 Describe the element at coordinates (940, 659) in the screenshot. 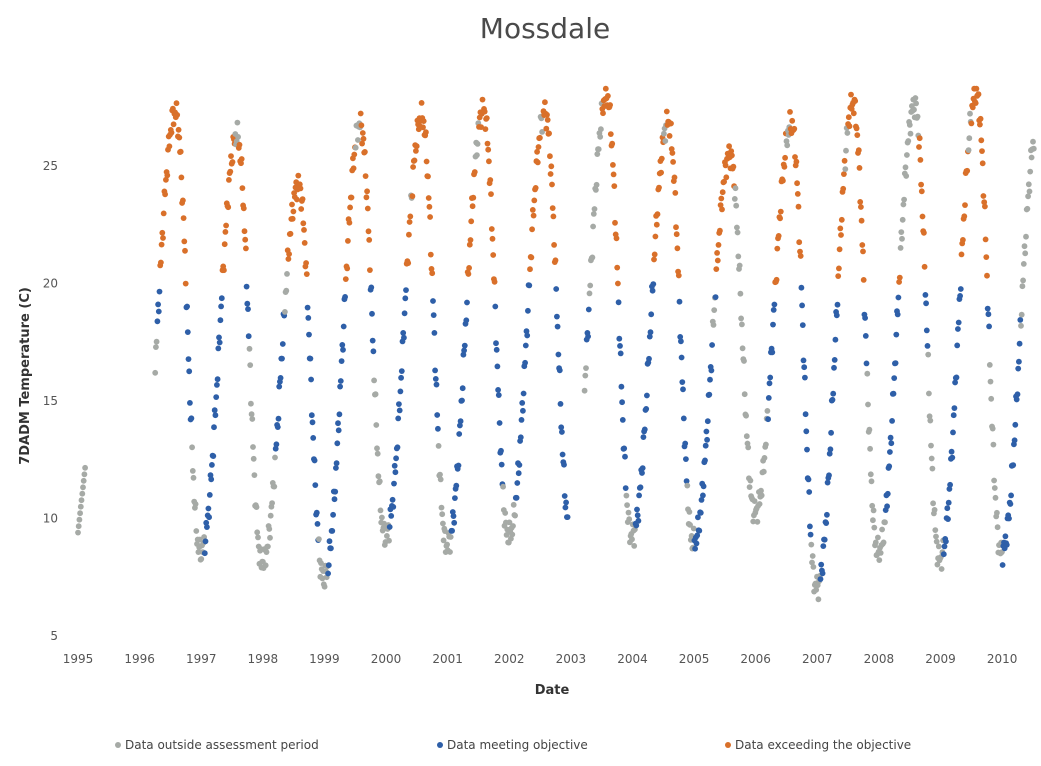

I see `x-tick-label: 2009` at that location.